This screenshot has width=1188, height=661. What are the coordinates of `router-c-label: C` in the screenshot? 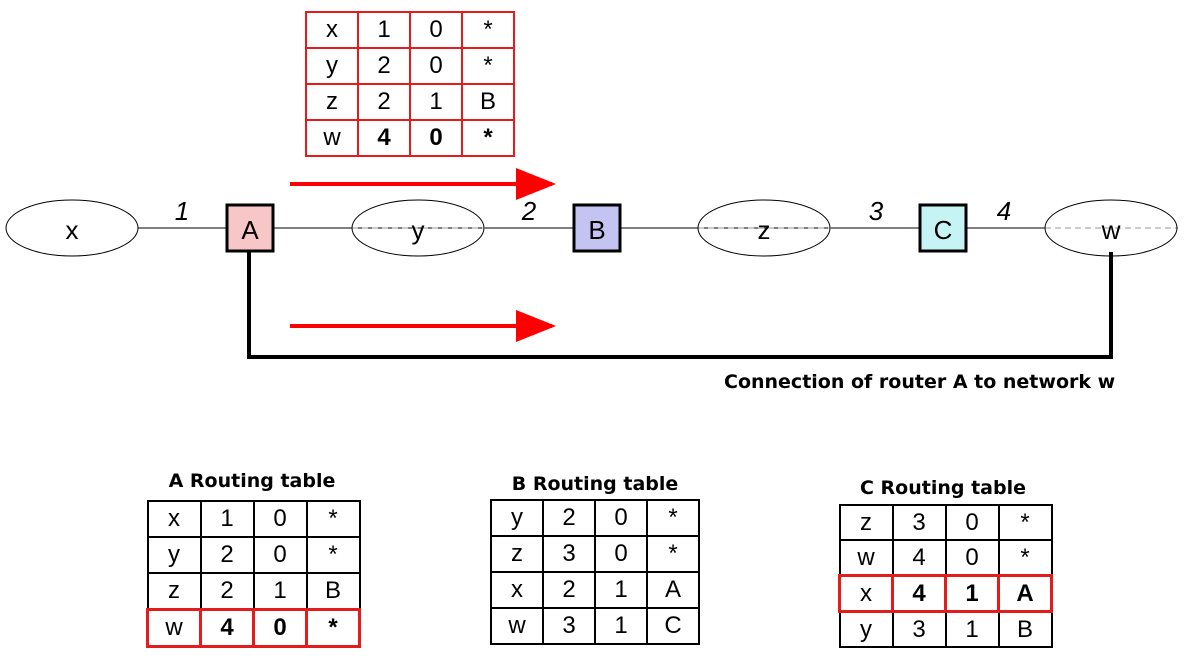 It's located at (943, 230).